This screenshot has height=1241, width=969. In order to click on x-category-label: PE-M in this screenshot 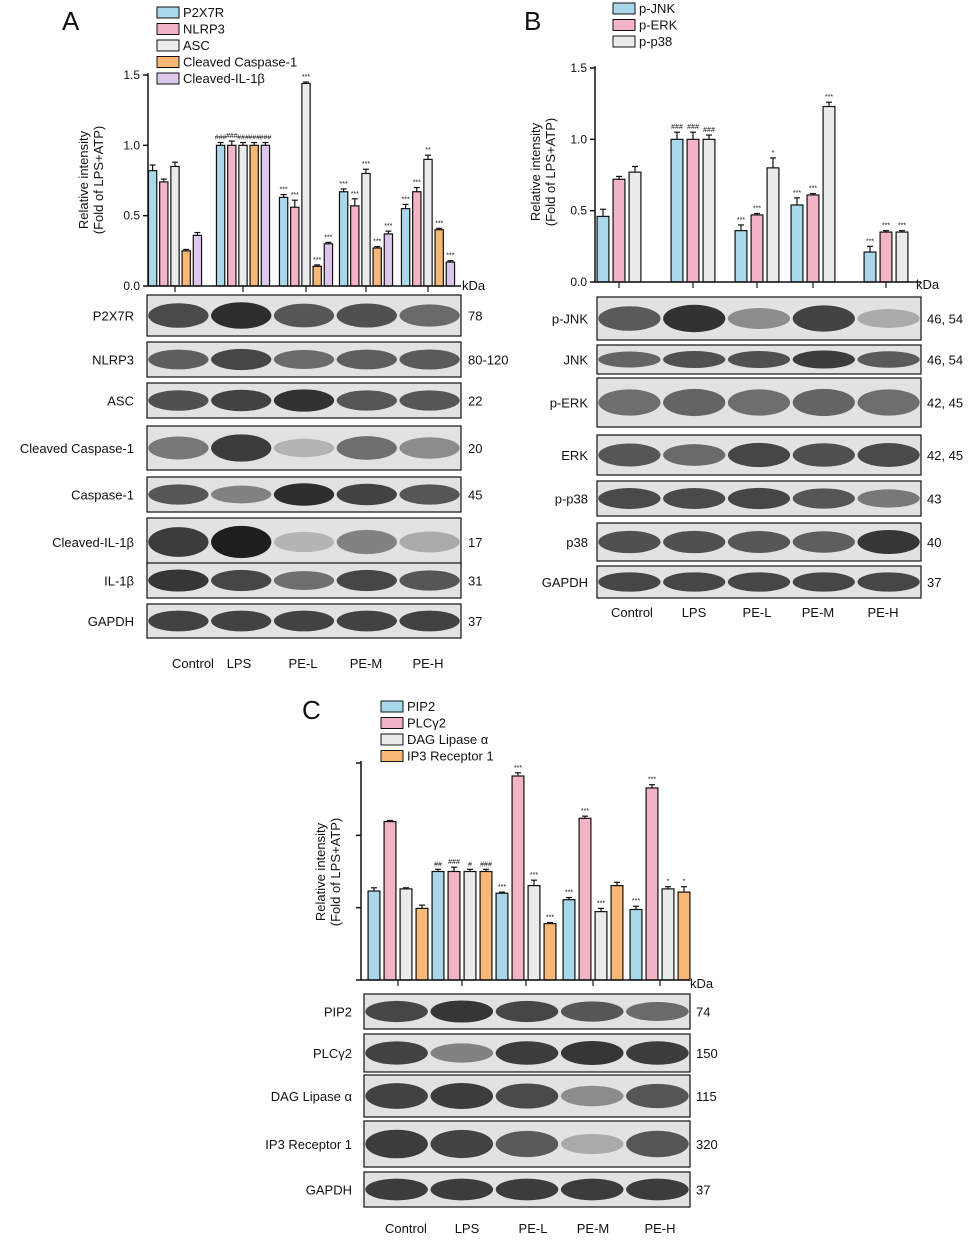, I will do `click(818, 612)`.